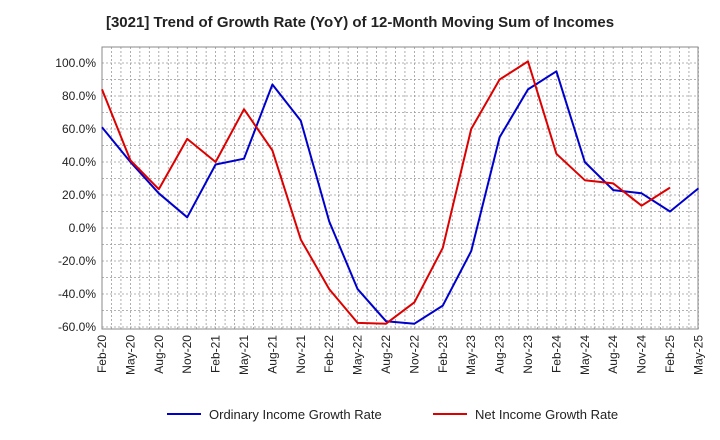  What do you see at coordinates (301, 354) in the screenshot?
I see `x-tick-label: Nov-21` at bounding box center [301, 354].